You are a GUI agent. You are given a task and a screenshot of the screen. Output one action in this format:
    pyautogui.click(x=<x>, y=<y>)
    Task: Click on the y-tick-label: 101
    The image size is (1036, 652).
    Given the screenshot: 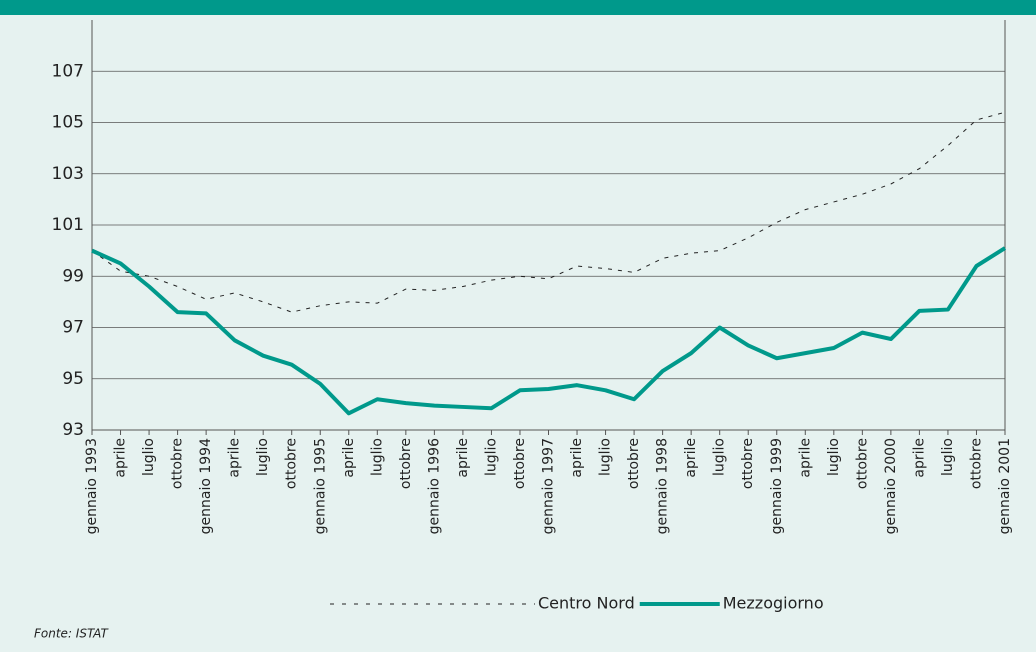 What is the action you would take?
    pyautogui.click(x=68, y=225)
    